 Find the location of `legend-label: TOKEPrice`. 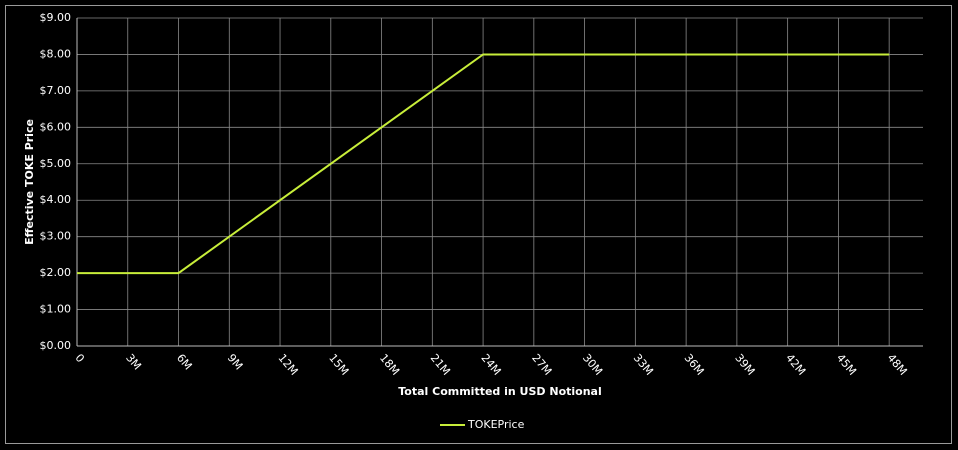

legend-label: TOKEPrice is located at coordinates (496, 424).